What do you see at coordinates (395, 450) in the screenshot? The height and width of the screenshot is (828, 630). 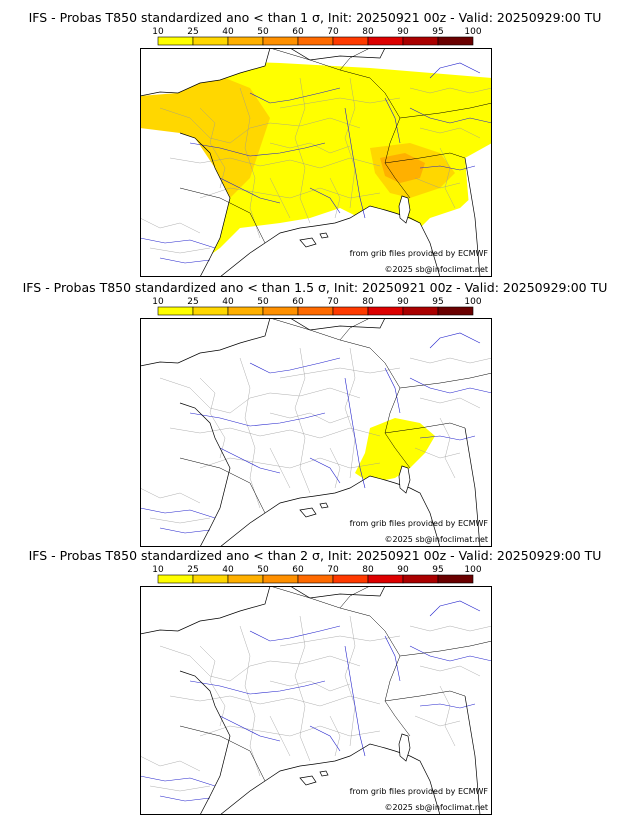 I see `prob-area-10-25-alps` at bounding box center [395, 450].